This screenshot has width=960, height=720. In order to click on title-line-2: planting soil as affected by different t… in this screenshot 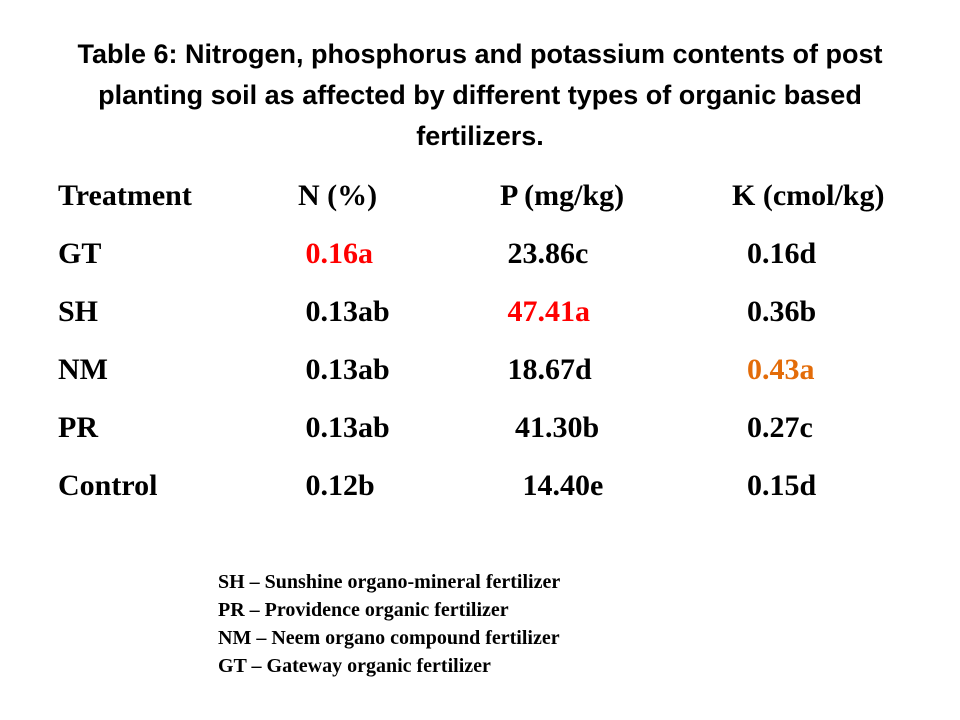, I will do `click(480, 95)`.